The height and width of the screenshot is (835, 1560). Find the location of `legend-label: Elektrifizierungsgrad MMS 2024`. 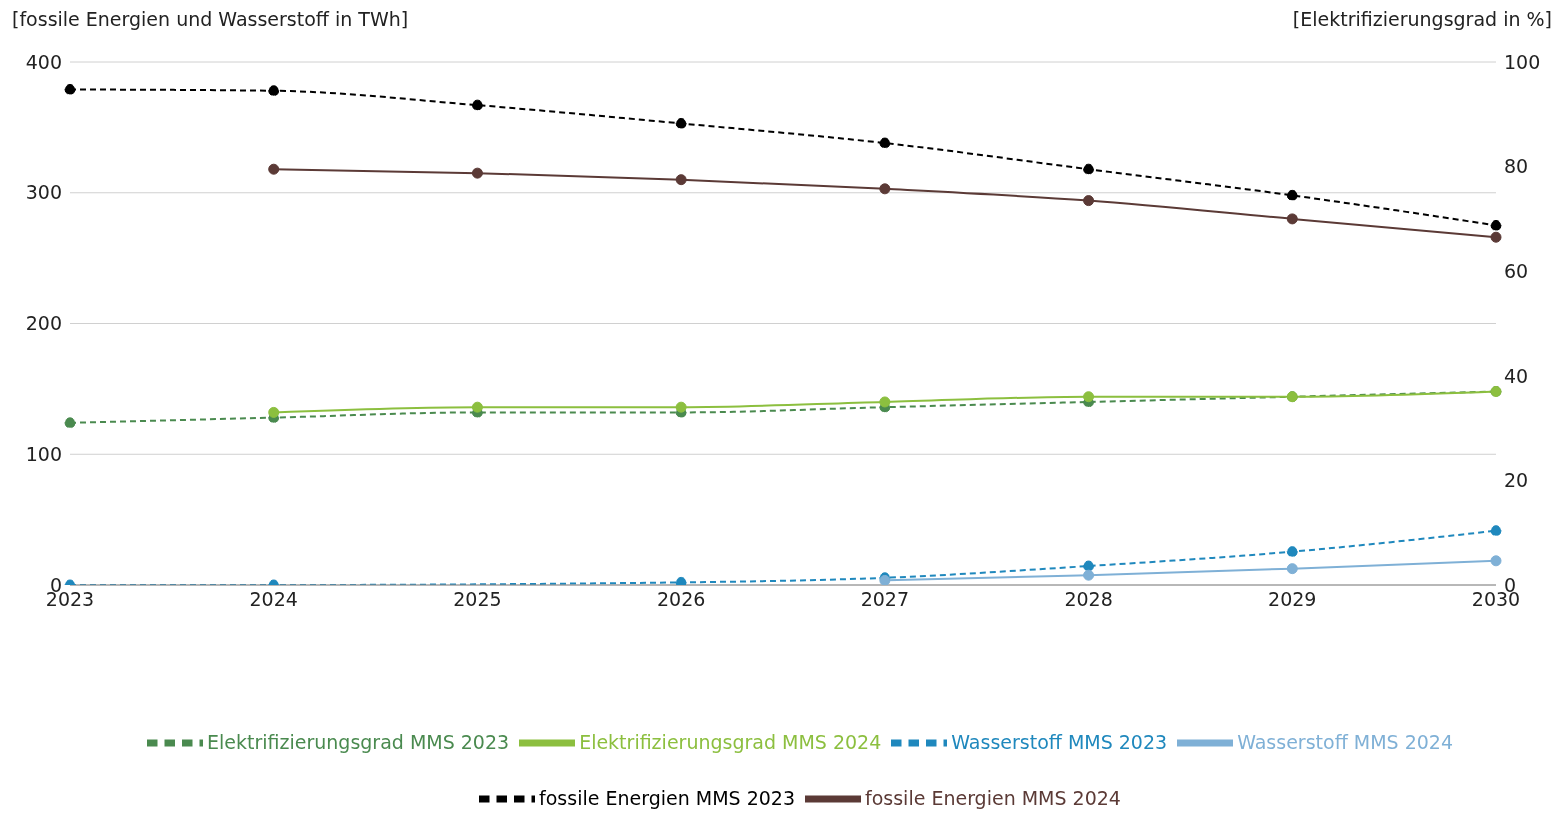

legend-label: Elektrifizierungsgrad MMS 2024 is located at coordinates (730, 741).